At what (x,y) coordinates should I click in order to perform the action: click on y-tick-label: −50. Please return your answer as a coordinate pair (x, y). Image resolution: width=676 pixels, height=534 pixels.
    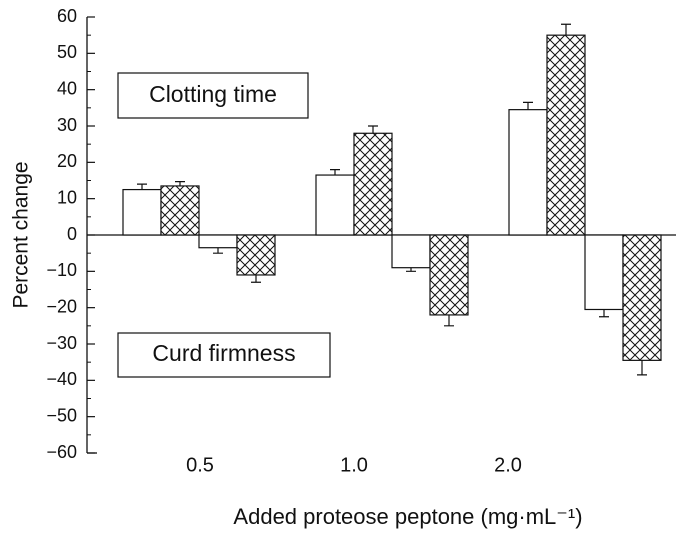
    Looking at the image, I should click on (61, 415).